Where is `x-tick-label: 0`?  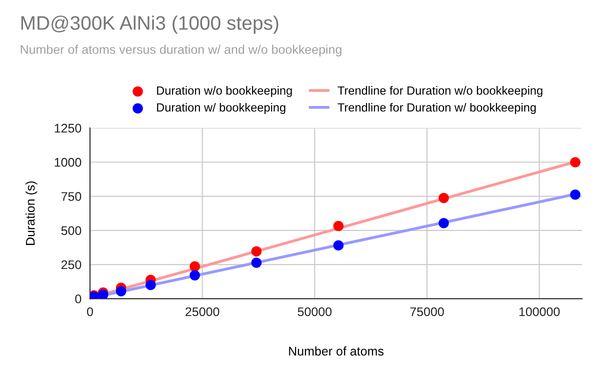
x-tick-label: 0 is located at coordinates (90, 311).